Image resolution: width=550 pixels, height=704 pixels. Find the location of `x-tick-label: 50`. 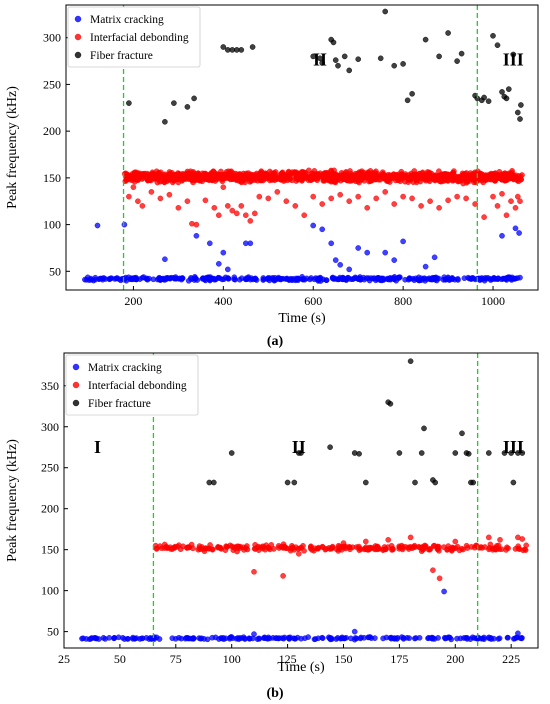

x-tick-label: 50 is located at coordinates (120, 659).